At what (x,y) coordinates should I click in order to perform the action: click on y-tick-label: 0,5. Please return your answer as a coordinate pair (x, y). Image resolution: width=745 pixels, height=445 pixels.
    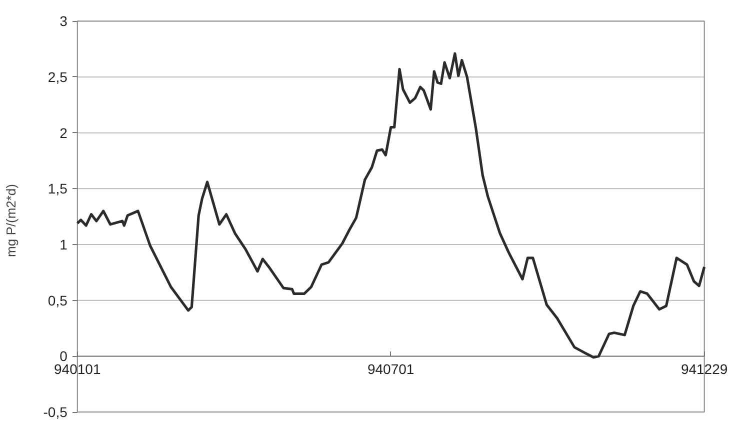
    Looking at the image, I should click on (58, 300).